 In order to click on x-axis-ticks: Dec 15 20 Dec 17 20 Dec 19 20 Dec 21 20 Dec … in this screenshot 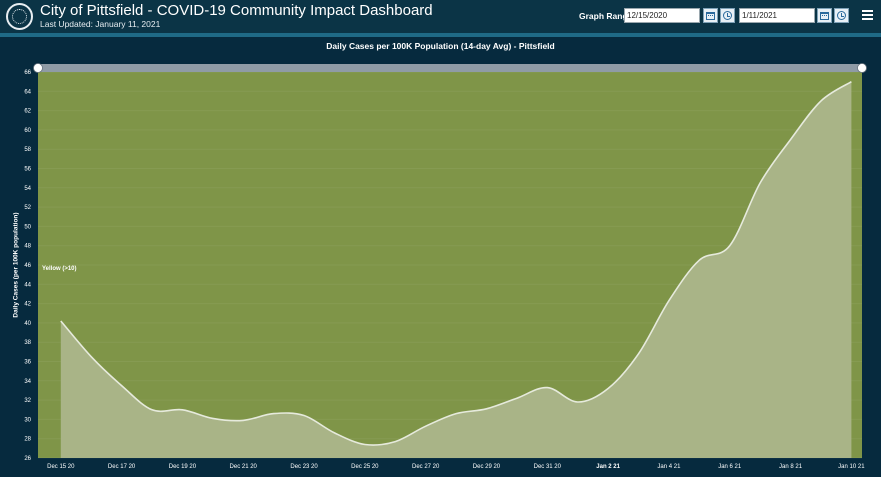, I will do `click(456, 467)`.